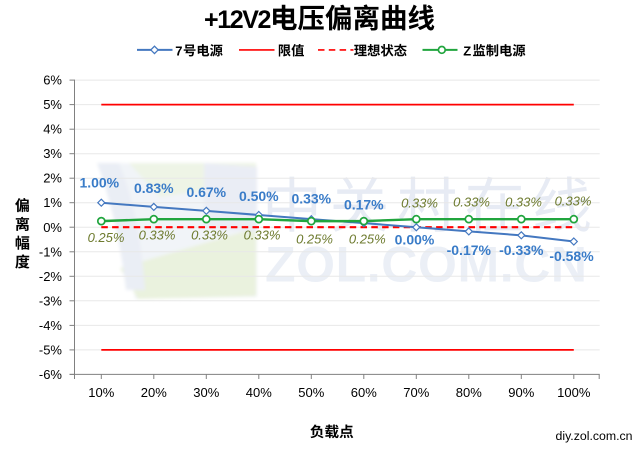 This screenshot has height=459, width=640. I want to click on svg-text: 10%, so click(101, 392).